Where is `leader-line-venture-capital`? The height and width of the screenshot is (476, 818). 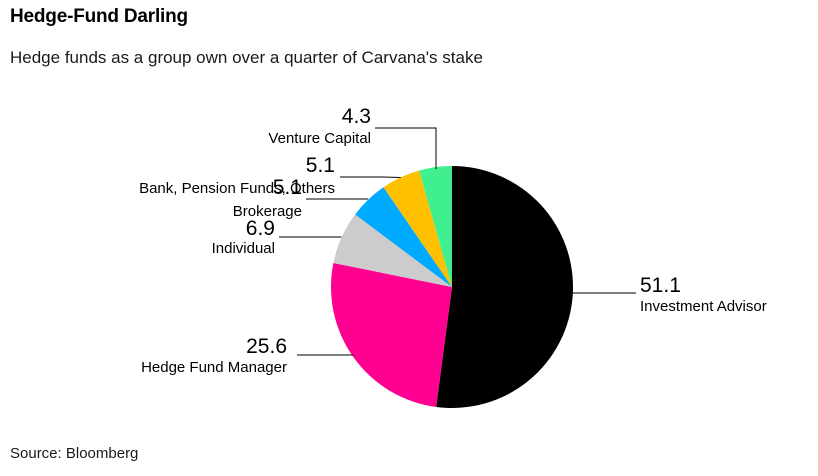
leader-line-venture-capital is located at coordinates (406, 148).